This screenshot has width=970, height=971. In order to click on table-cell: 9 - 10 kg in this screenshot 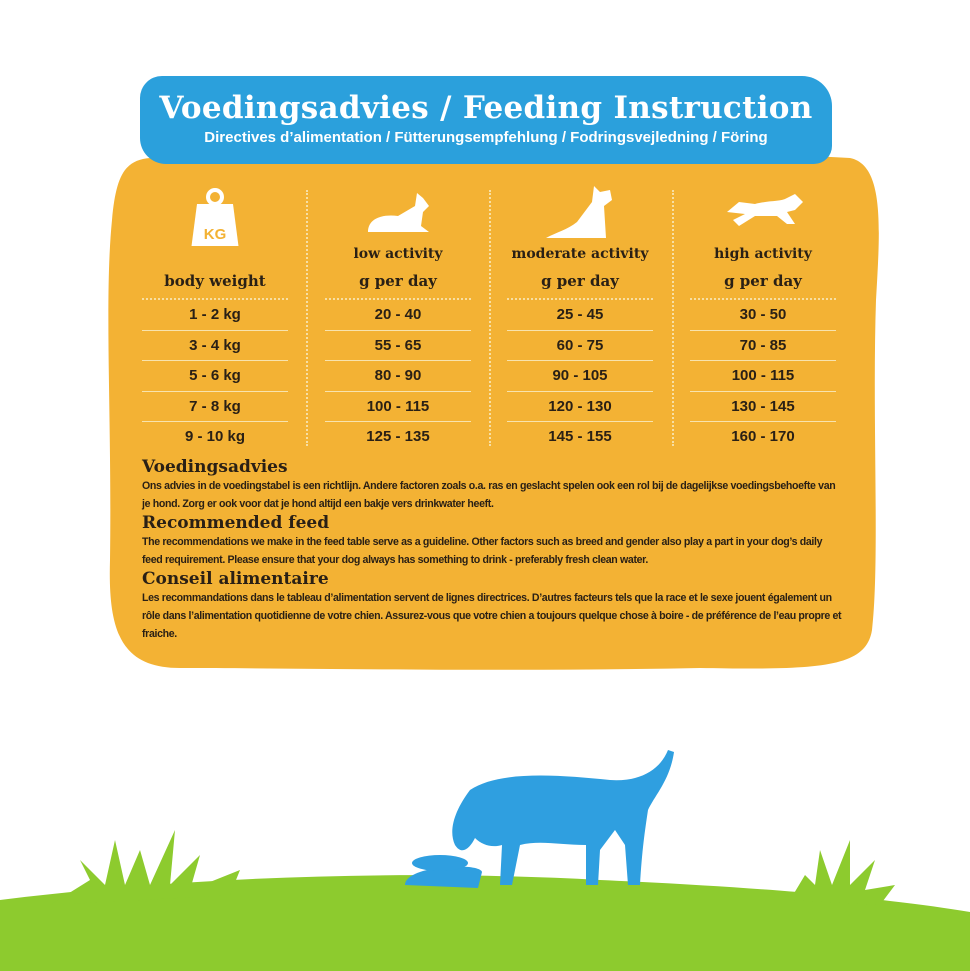, I will do `click(215, 436)`.